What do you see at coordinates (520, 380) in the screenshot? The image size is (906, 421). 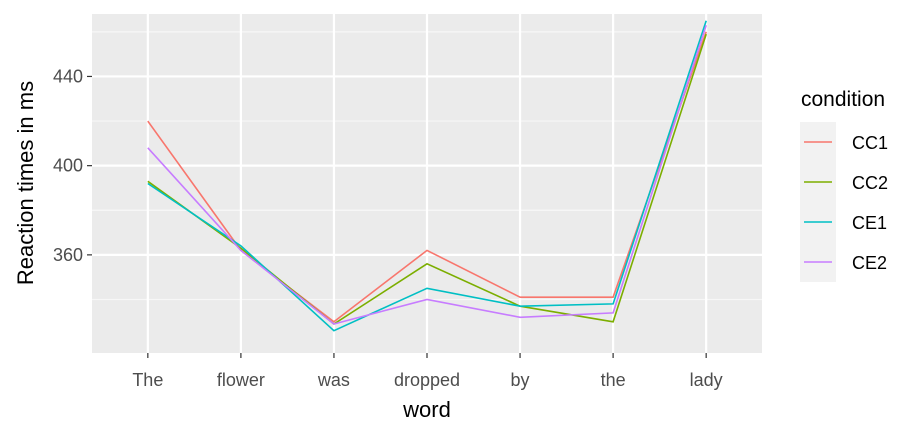 I see `x-tick-label: by` at bounding box center [520, 380].